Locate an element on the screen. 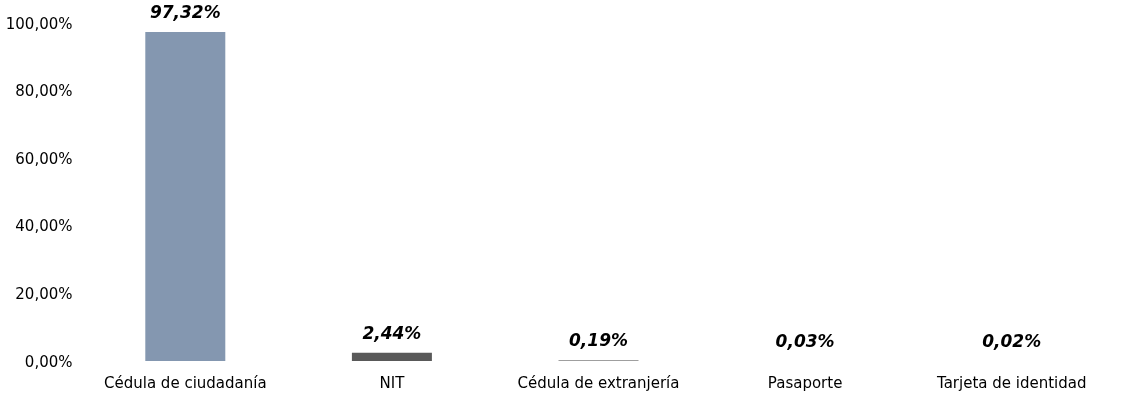 The image size is (1138, 406). x-tick-label: Cédula de extranjería is located at coordinates (598, 382).